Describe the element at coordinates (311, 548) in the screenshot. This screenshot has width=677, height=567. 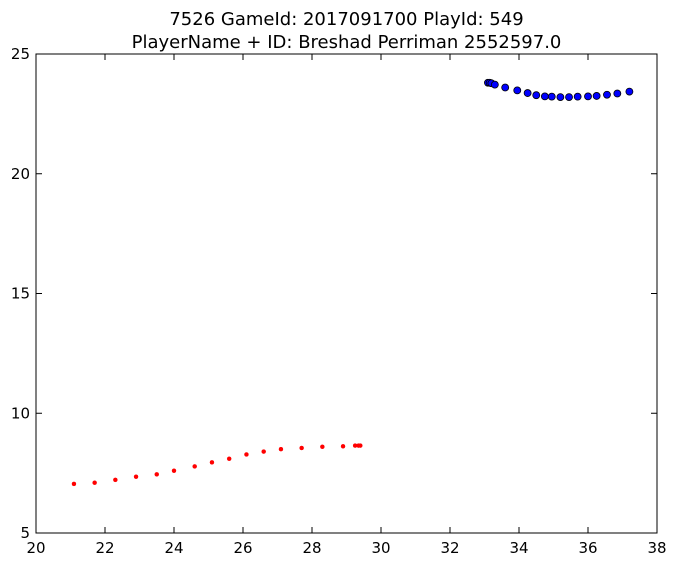
I see `x-tick-label: 28` at that location.